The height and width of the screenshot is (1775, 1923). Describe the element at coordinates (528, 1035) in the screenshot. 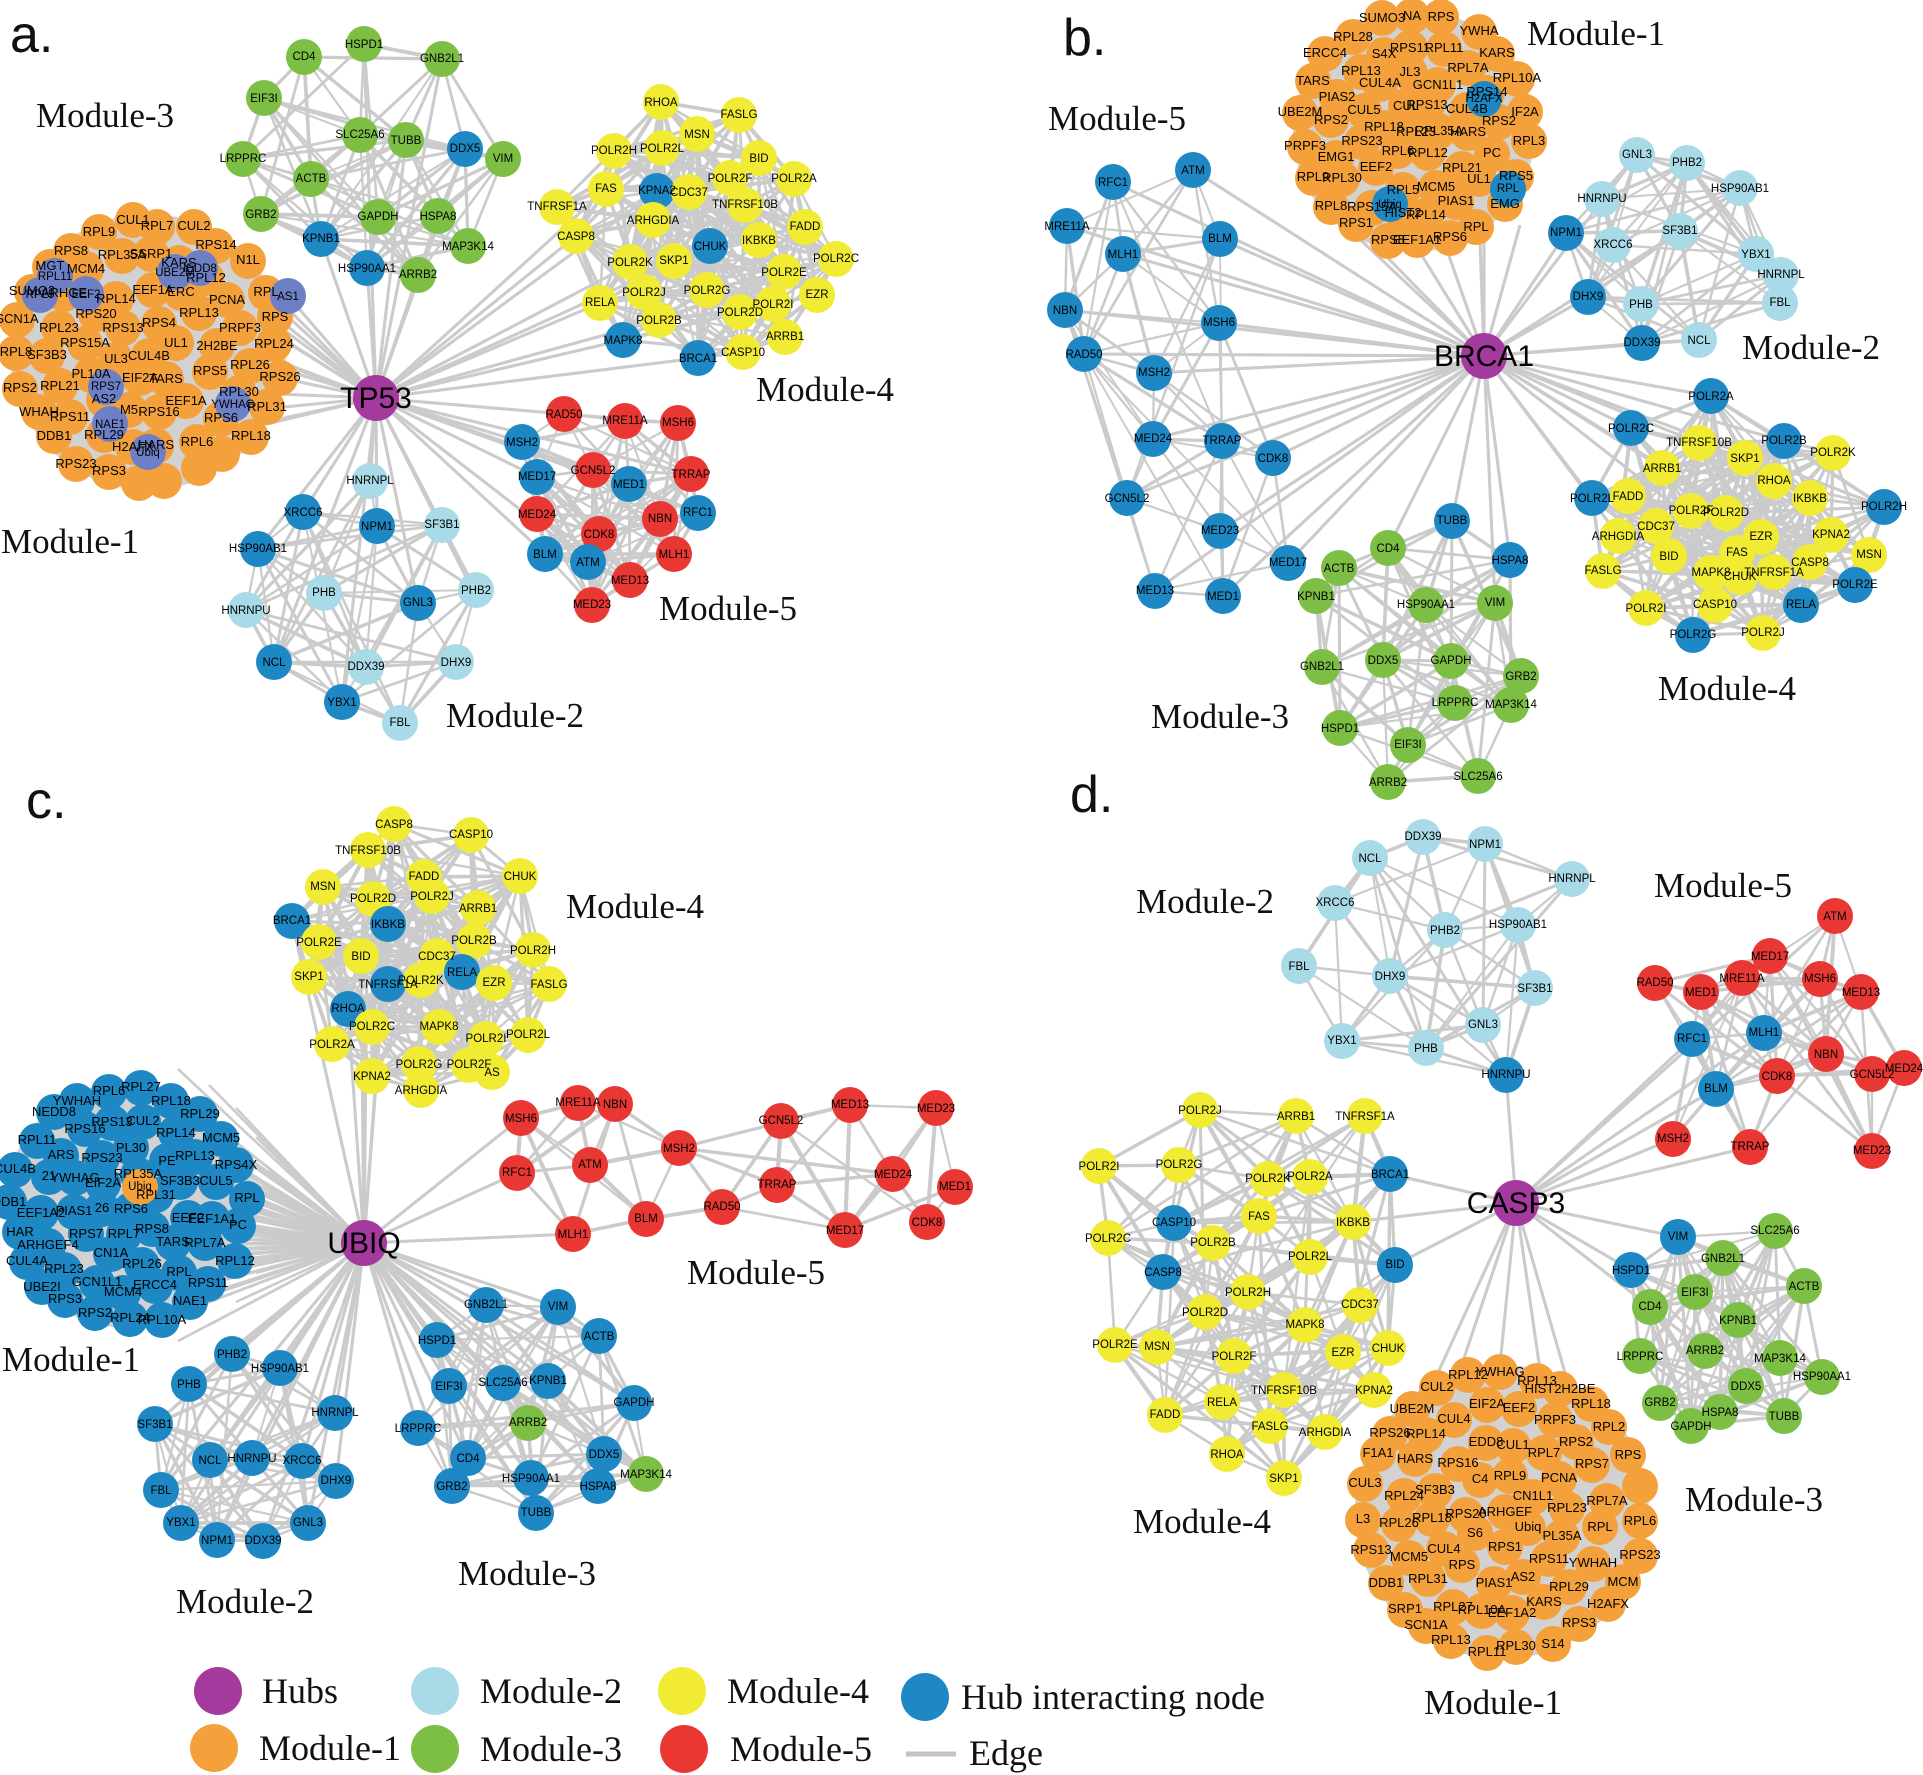

I see `svg-text: POLR2L` at that location.